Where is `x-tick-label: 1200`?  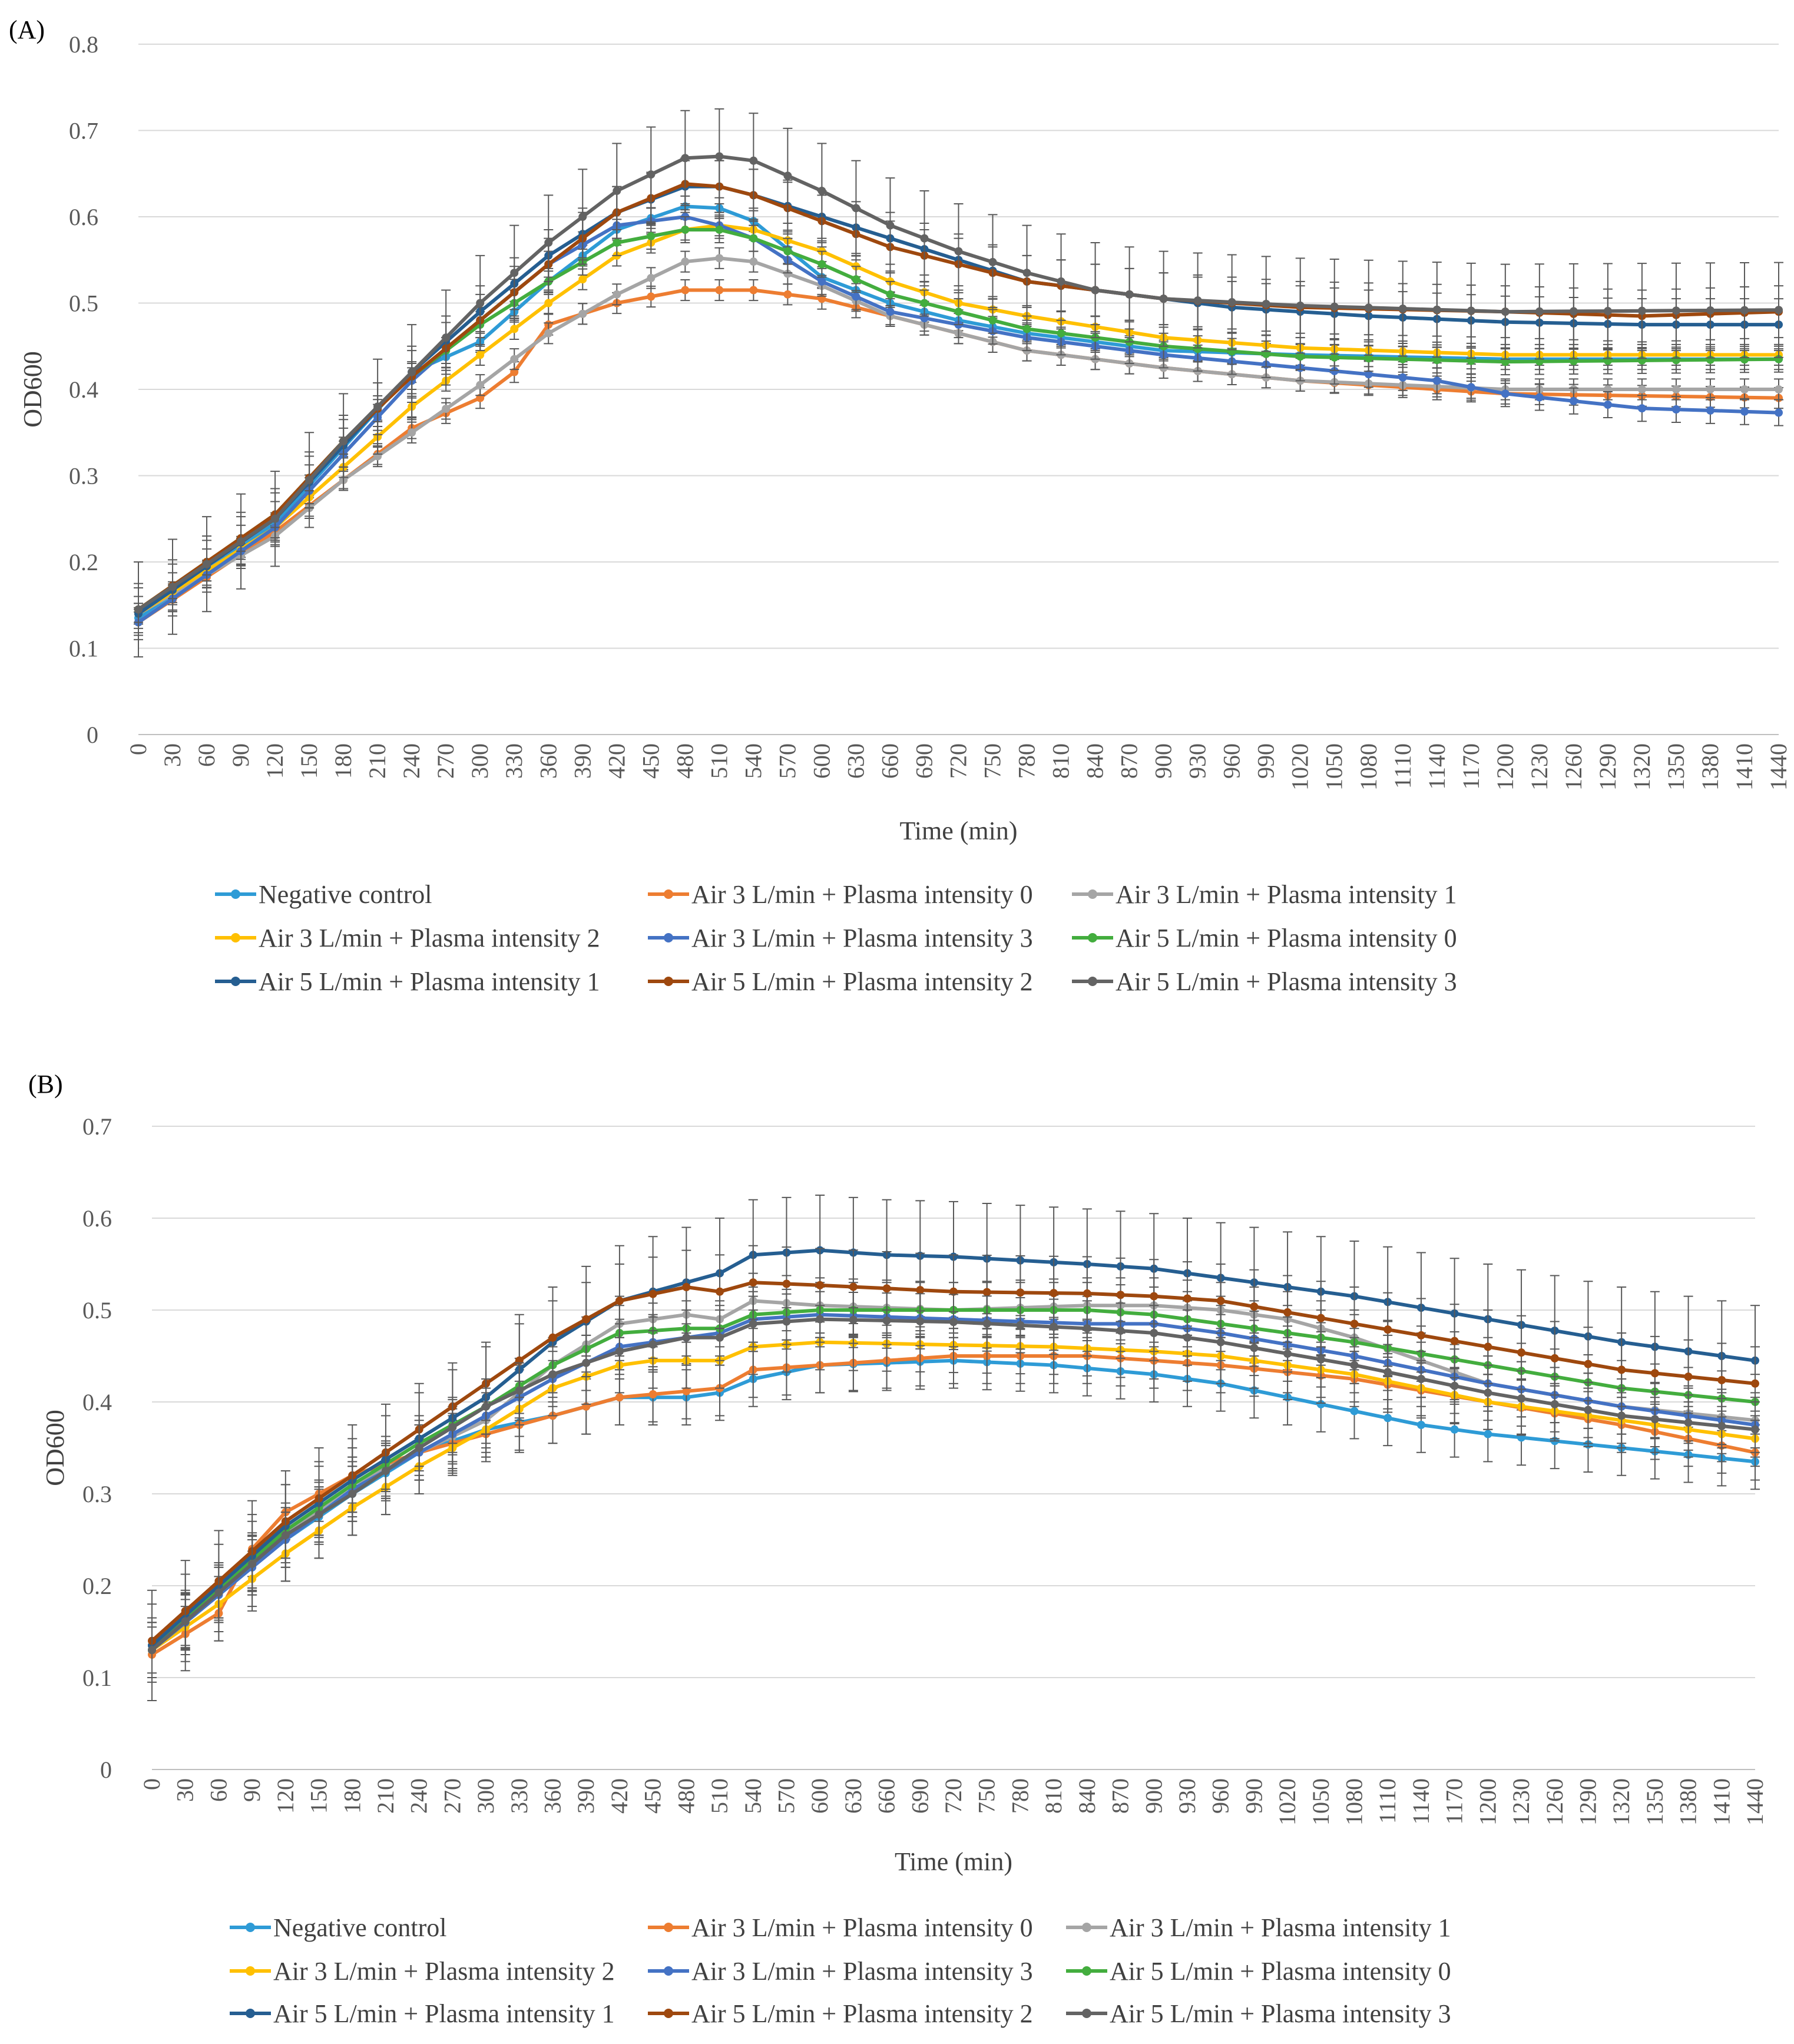 x-tick-label: 1200 is located at coordinates (1505, 767).